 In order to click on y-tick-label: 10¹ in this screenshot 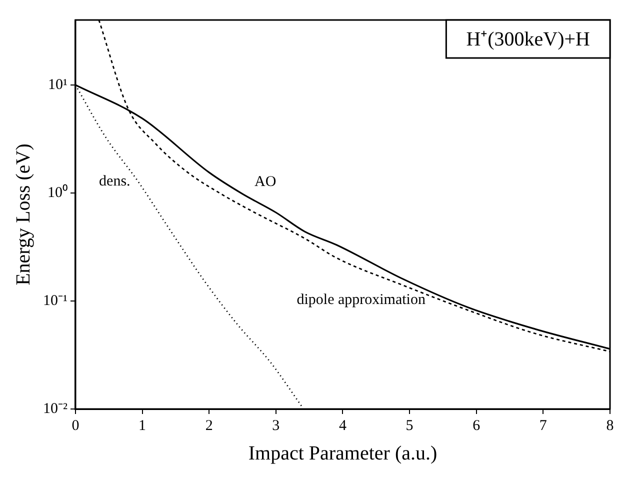, I will do `click(58, 84)`.